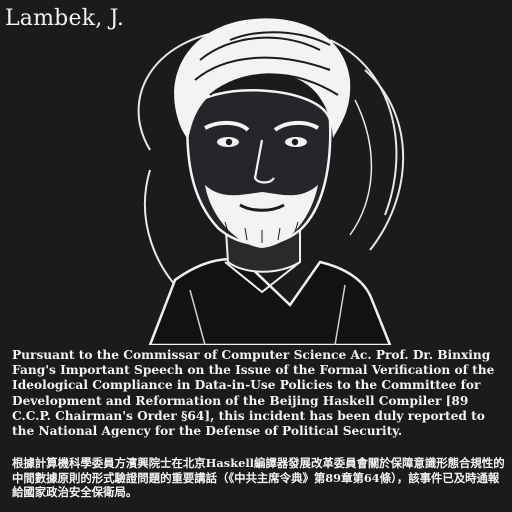  Describe the element at coordinates (261, 232) in the screenshot. I see `beard-texture` at that location.